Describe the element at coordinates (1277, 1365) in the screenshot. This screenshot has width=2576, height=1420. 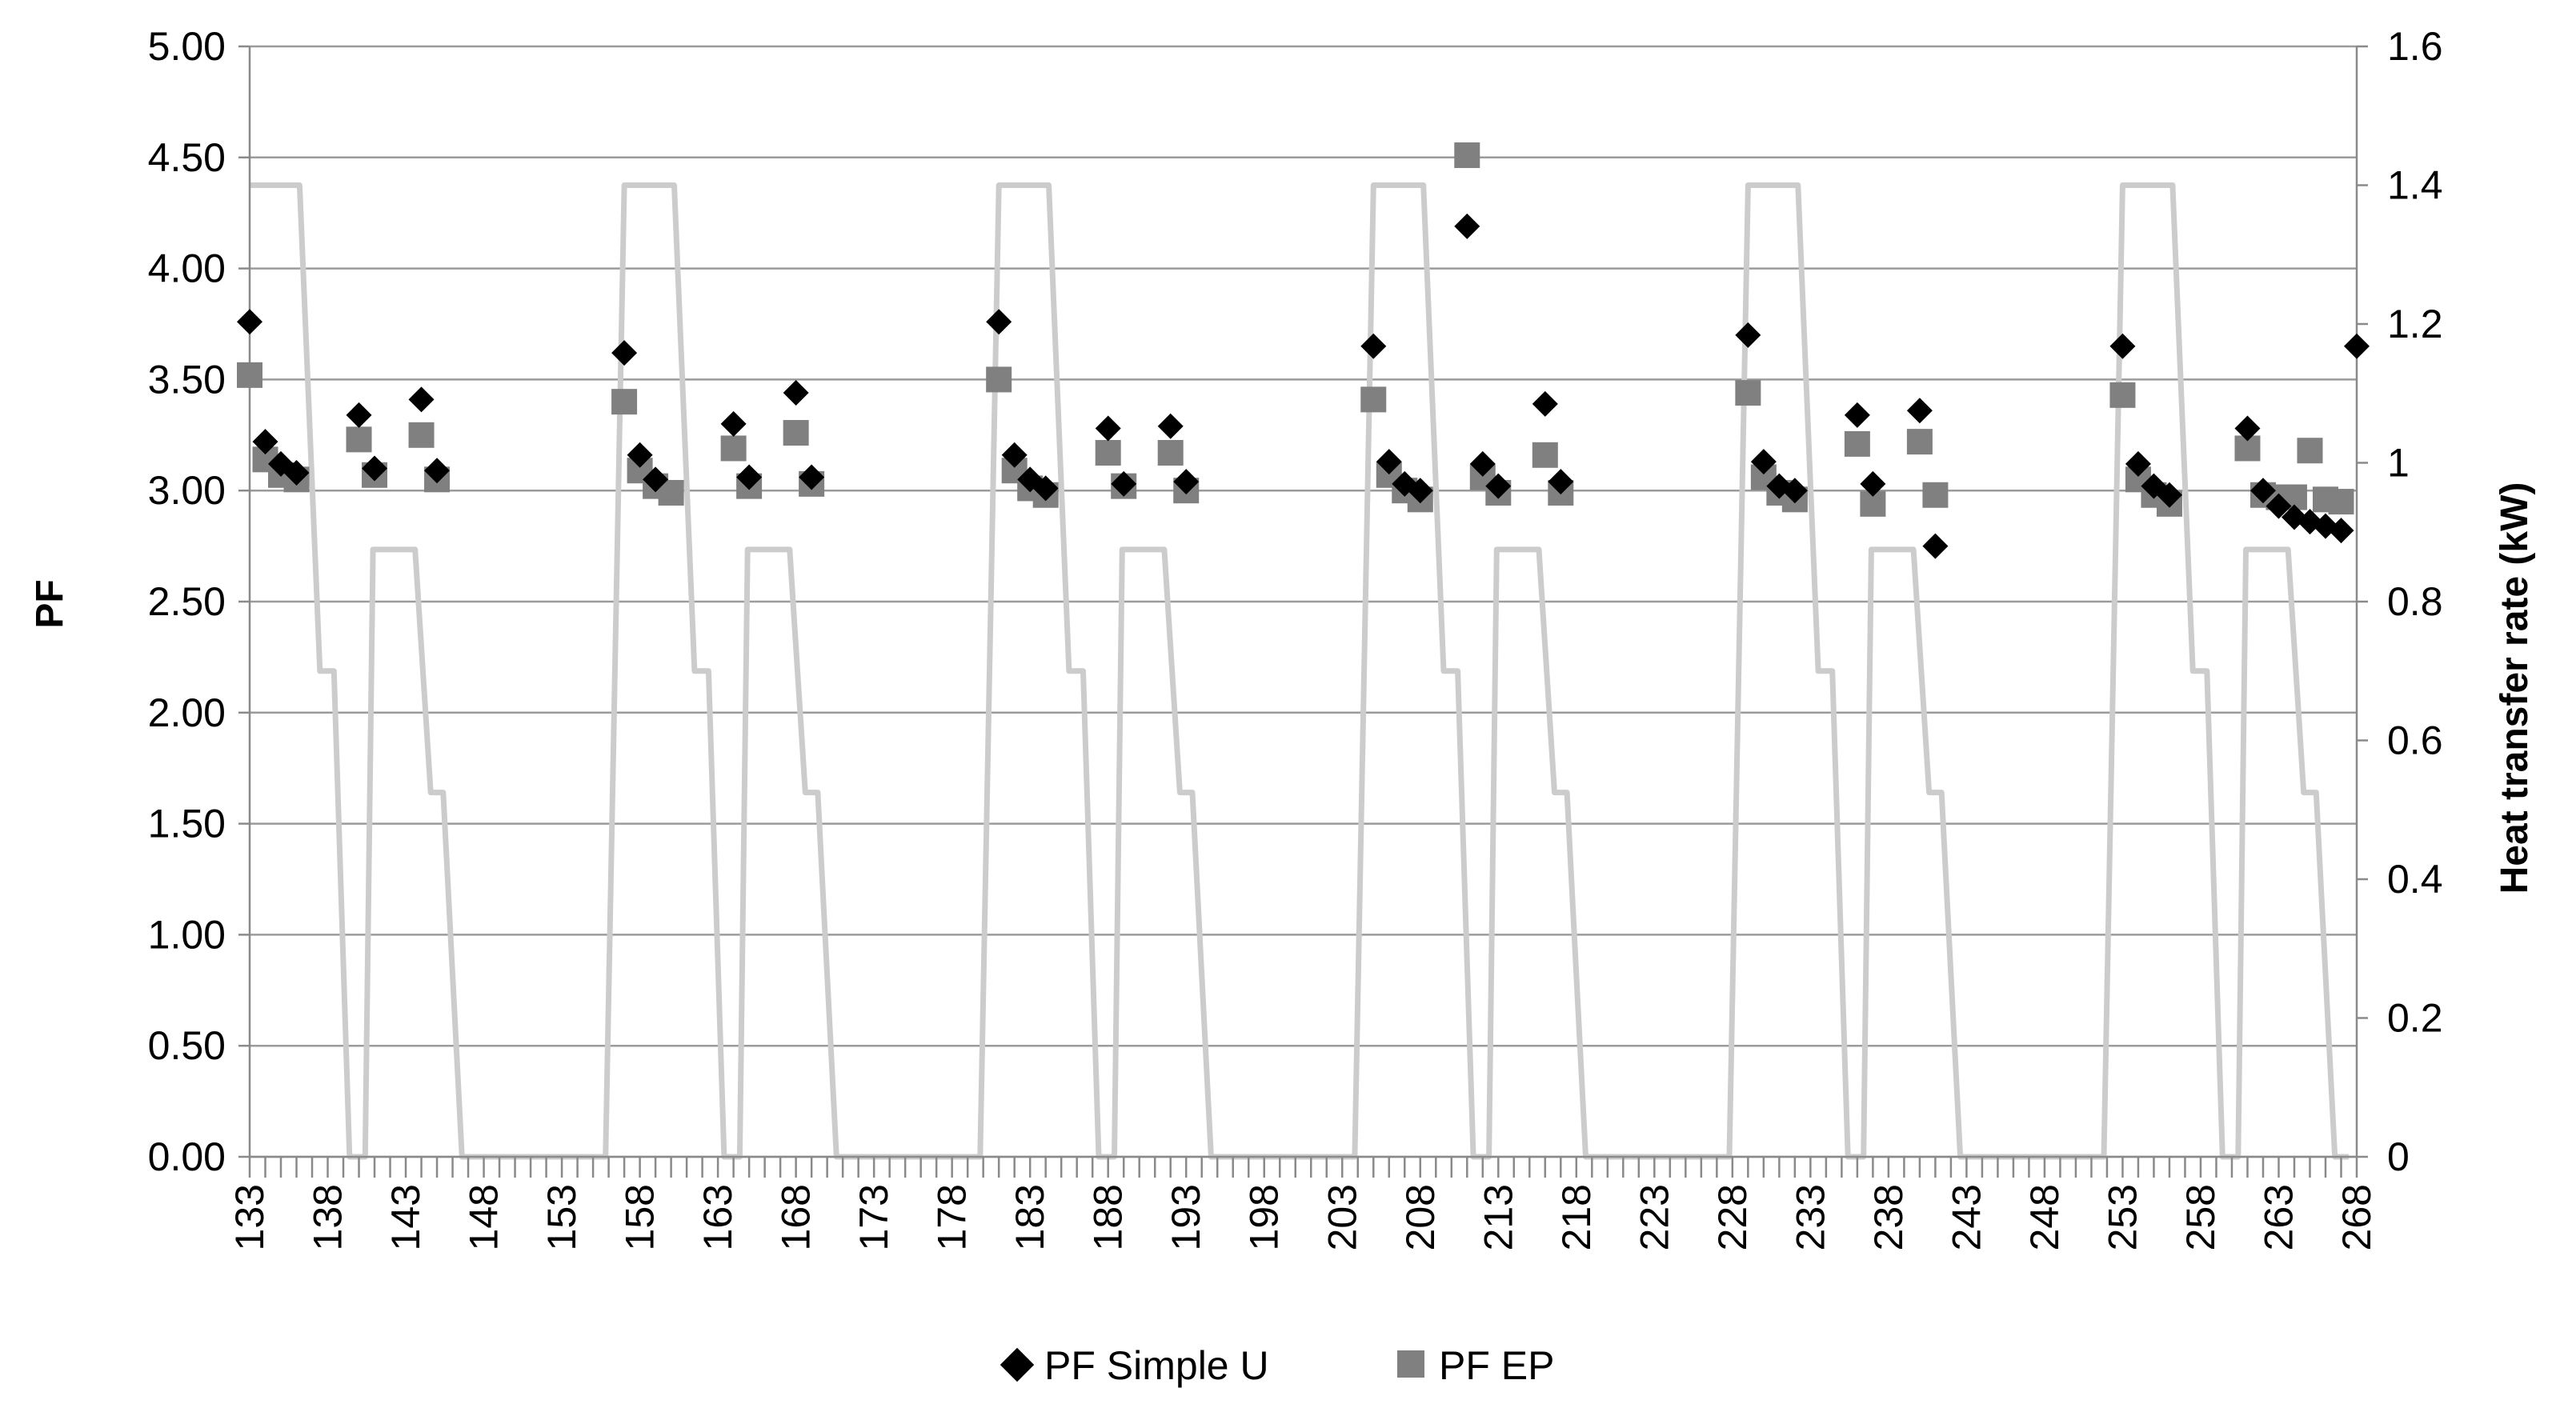
I see `legend: PF Simple U PF EP` at that location.